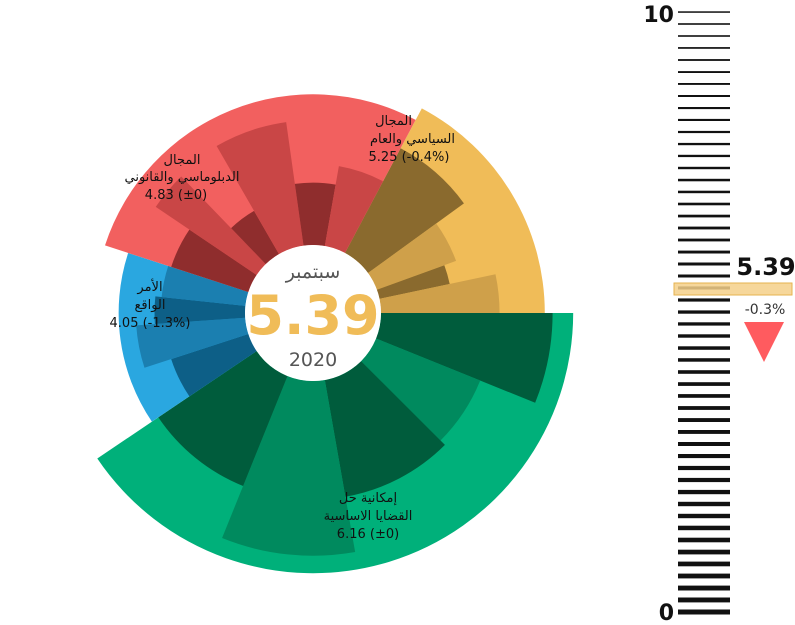 Image resolution: width=795 pixels, height=625 pixels. Describe the element at coordinates (150, 323) in the screenshot. I see `label-status-quo-value: 4.05 (-1.3%)` at that location.